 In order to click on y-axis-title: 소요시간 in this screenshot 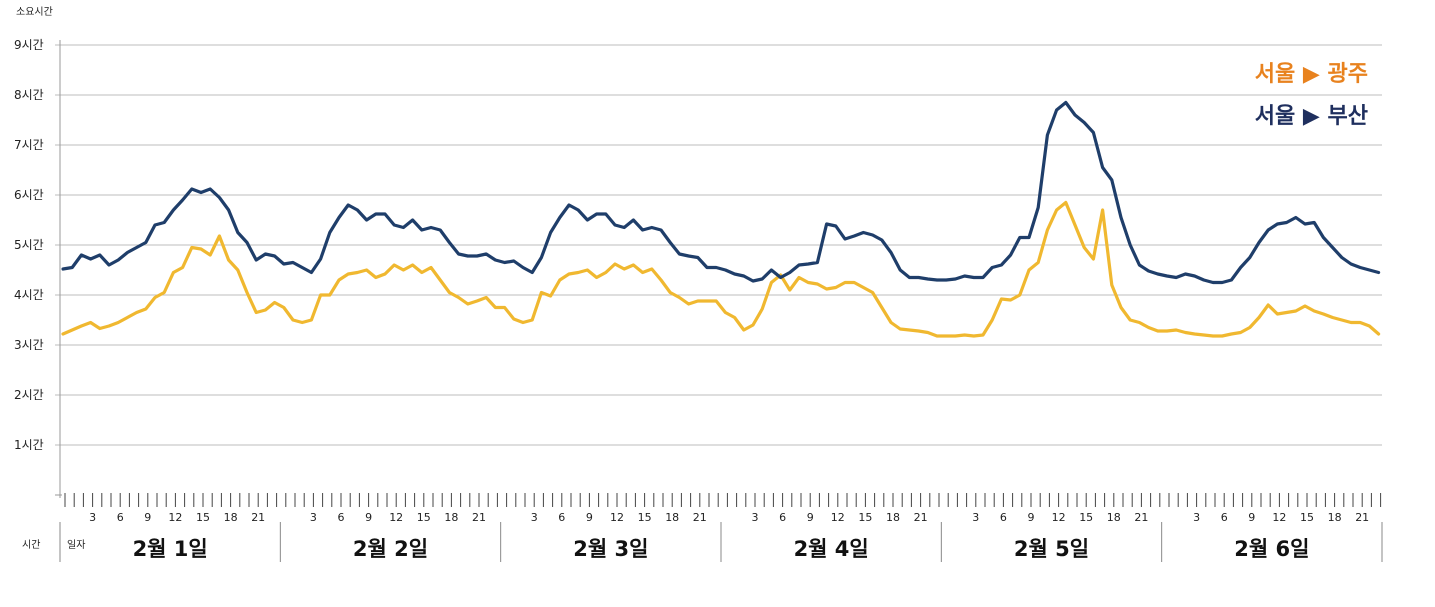, I will do `click(34, 12)`.